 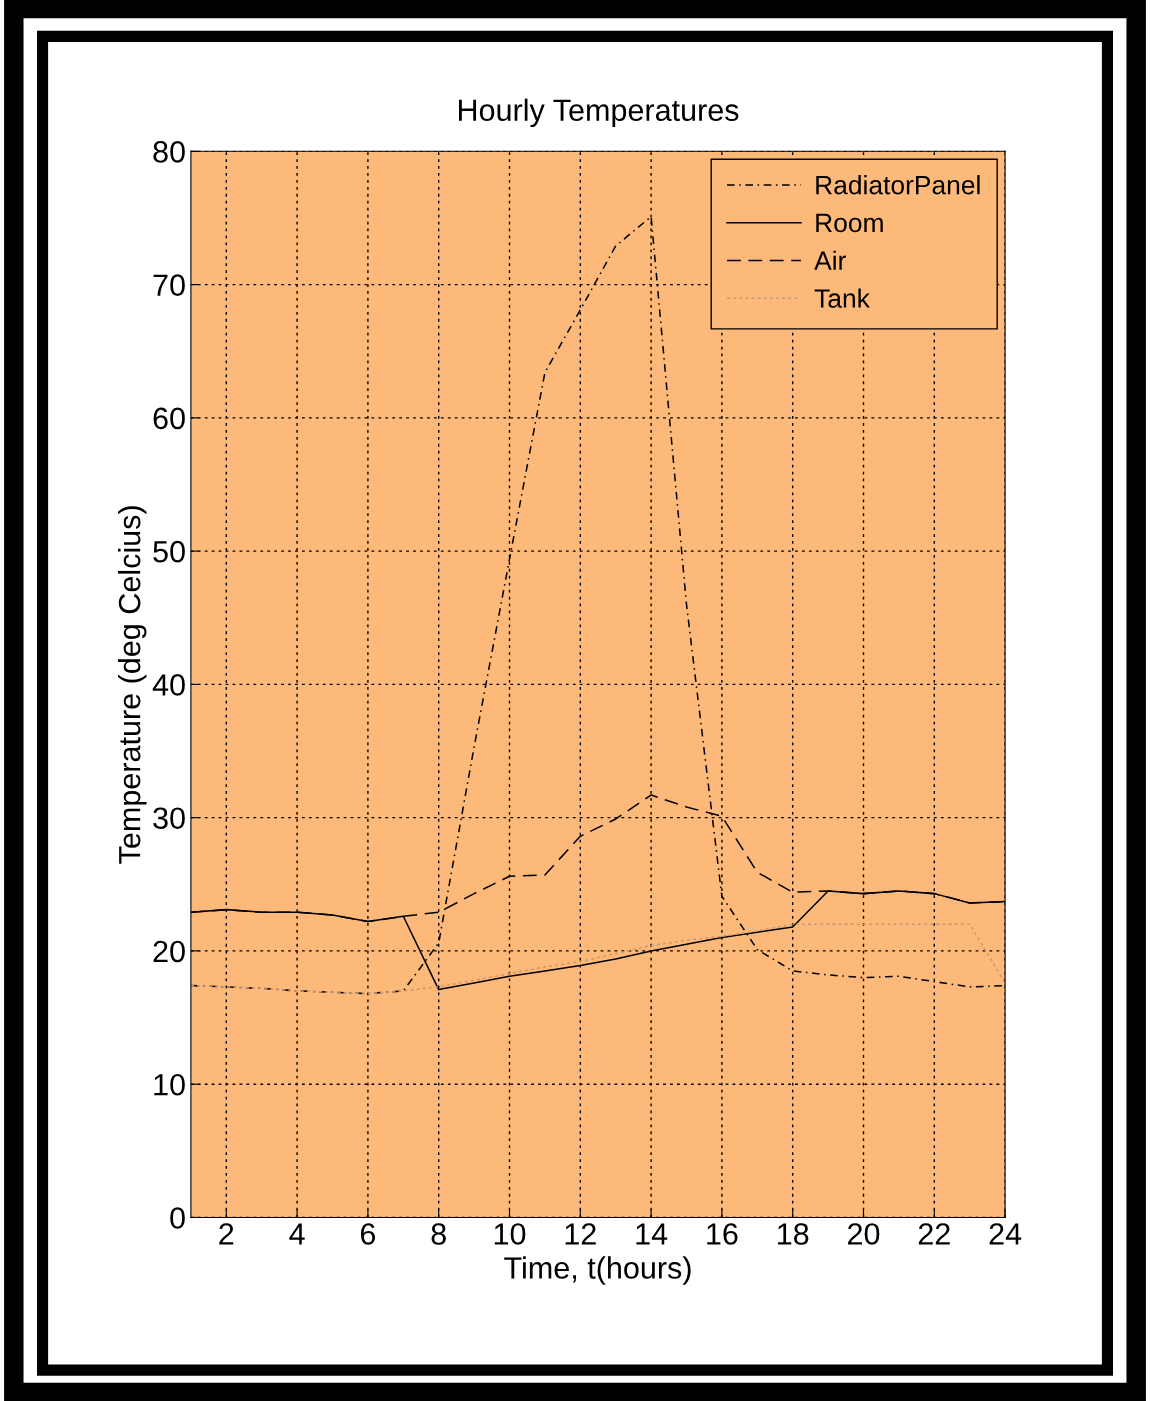 What do you see at coordinates (830, 260) in the screenshot?
I see `legend-label: Air` at bounding box center [830, 260].